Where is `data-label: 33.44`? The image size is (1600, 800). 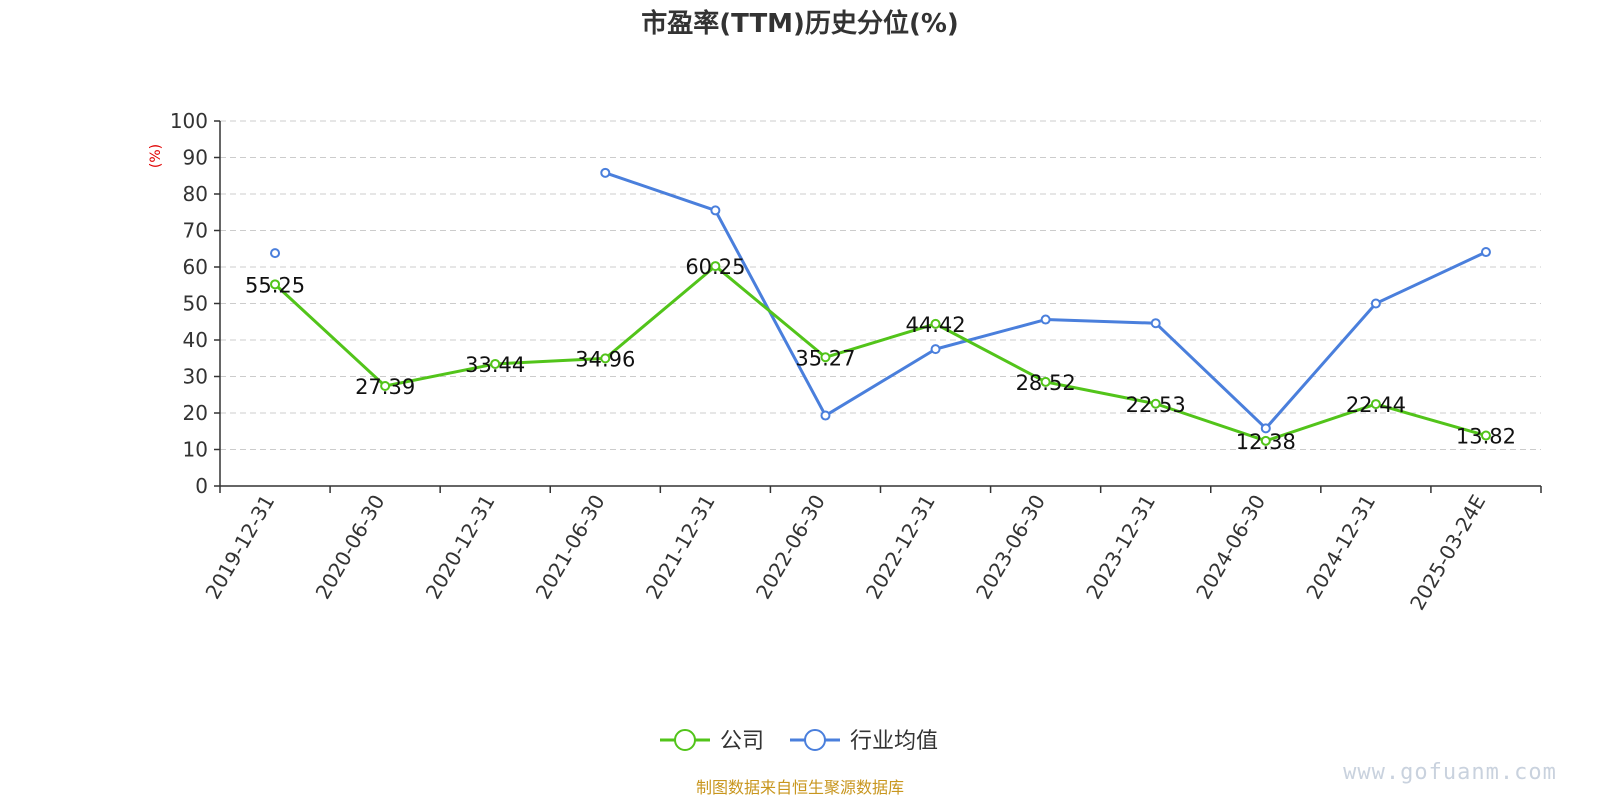 data-label: 33.44 is located at coordinates (495, 365).